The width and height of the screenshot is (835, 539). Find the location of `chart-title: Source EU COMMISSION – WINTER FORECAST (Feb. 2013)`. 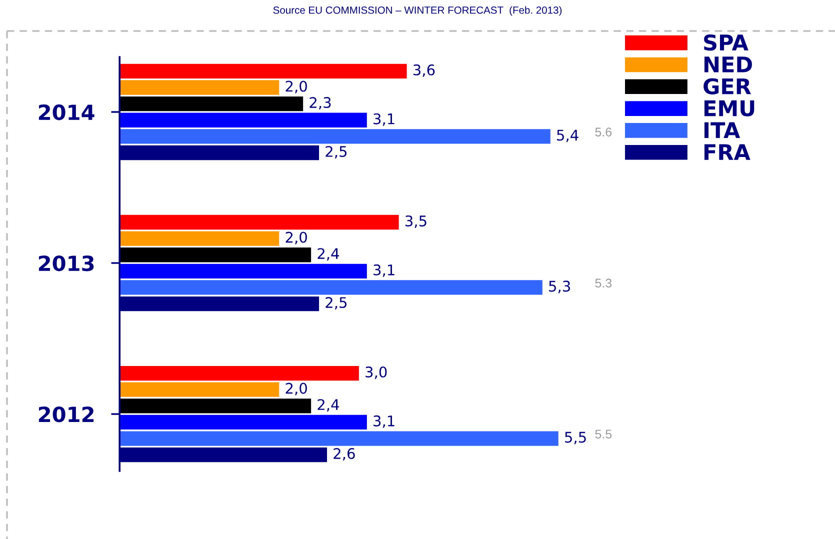

chart-title: Source EU COMMISSION – WINTER FORECAST (Feb. 2013) is located at coordinates (417, 11).